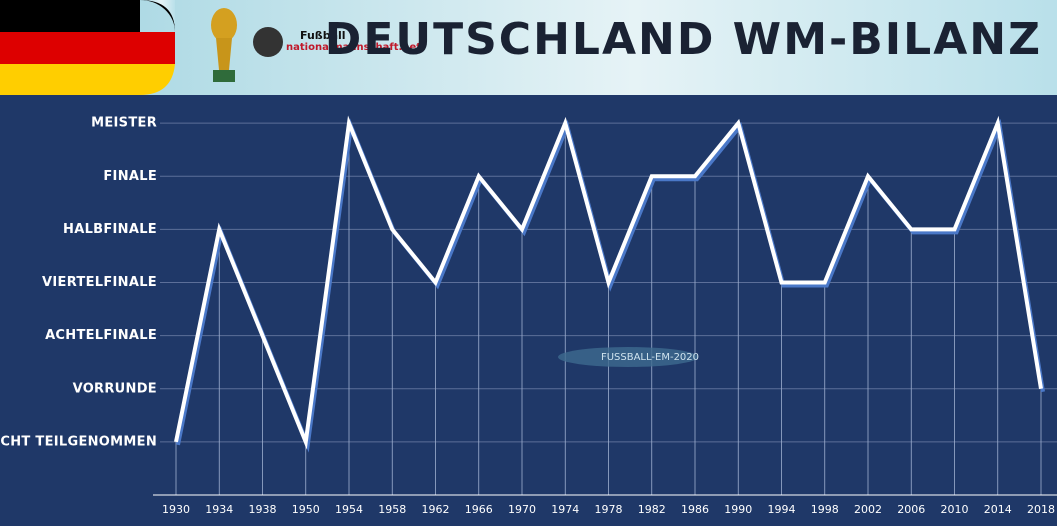 This screenshot has height=526, width=1057. Describe the element at coordinates (479, 509) in the screenshot. I see `x-tick-label: 1966` at that location.